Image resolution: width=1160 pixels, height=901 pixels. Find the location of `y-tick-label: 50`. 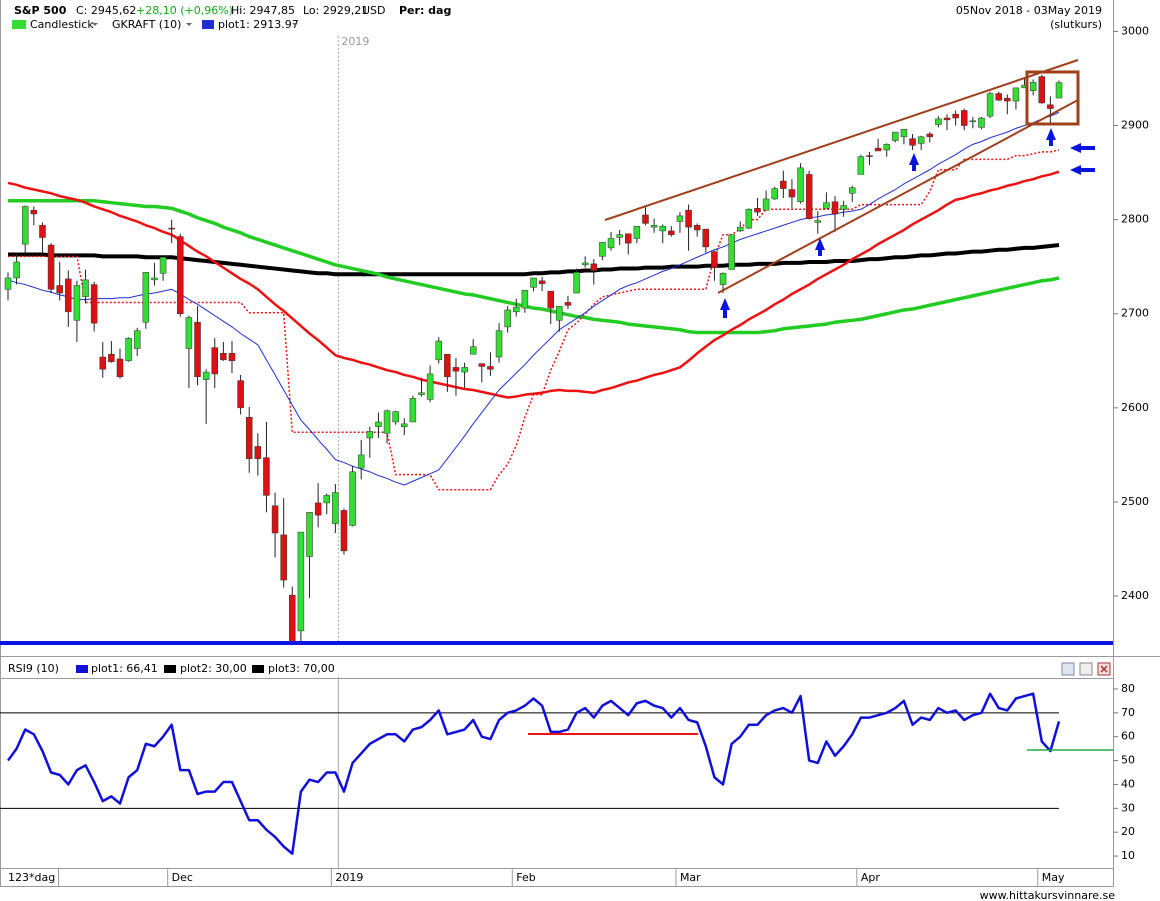

y-tick-label: 50 is located at coordinates (1128, 760).